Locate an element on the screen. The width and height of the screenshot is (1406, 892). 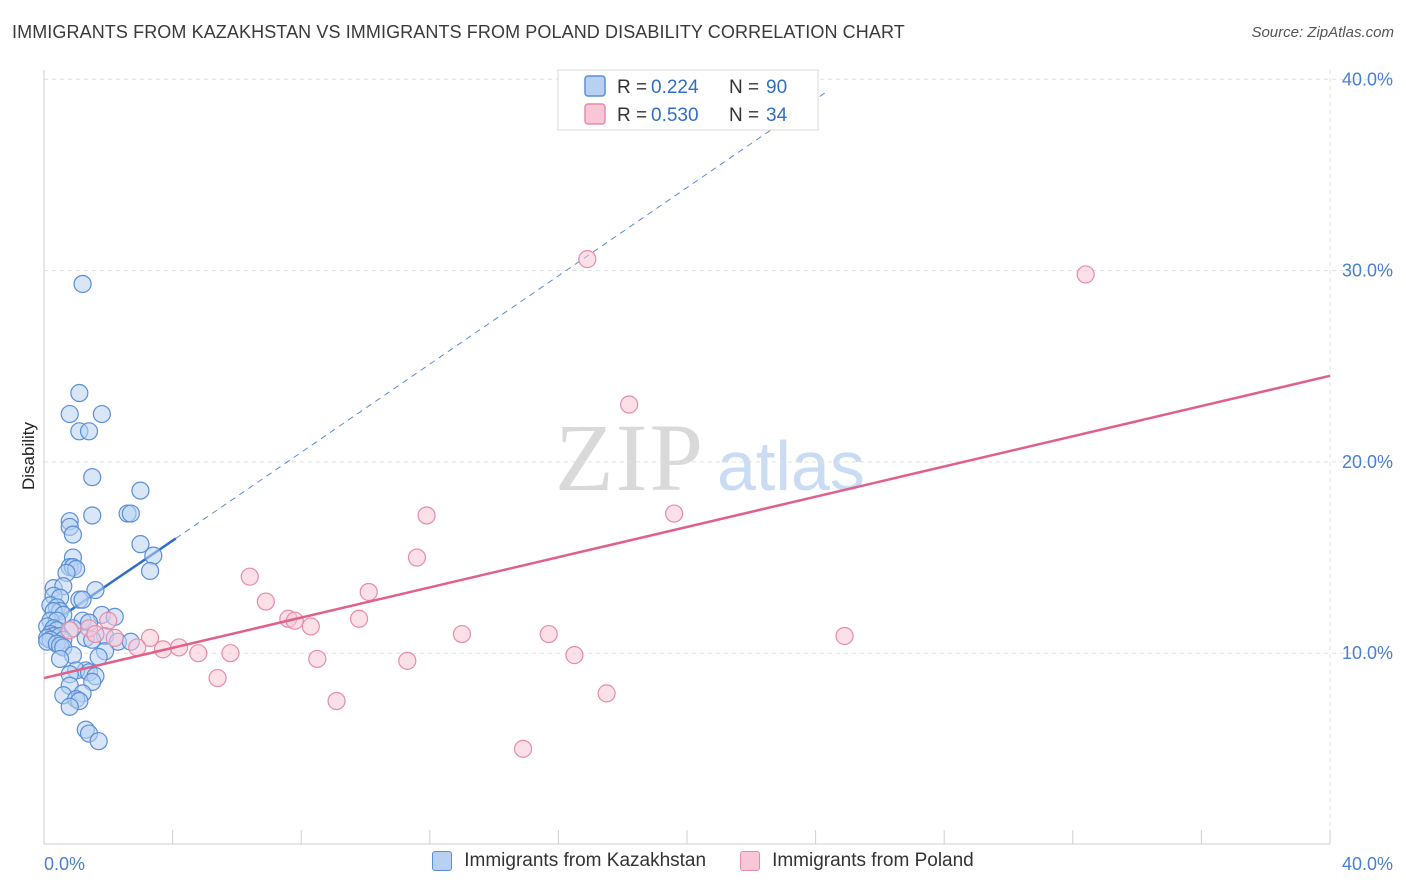
x-tick-label-1: 40.0% is located at coordinates (1367, 864).